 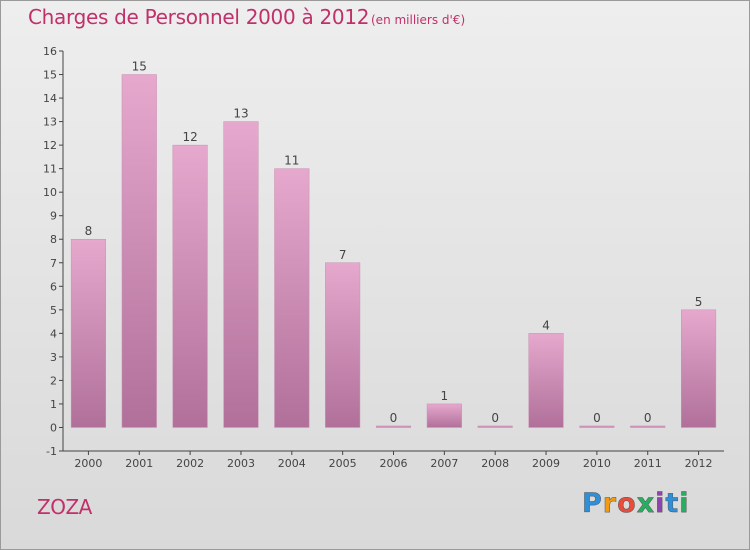 I want to click on x-tick-label: 2012, so click(x=699, y=463).